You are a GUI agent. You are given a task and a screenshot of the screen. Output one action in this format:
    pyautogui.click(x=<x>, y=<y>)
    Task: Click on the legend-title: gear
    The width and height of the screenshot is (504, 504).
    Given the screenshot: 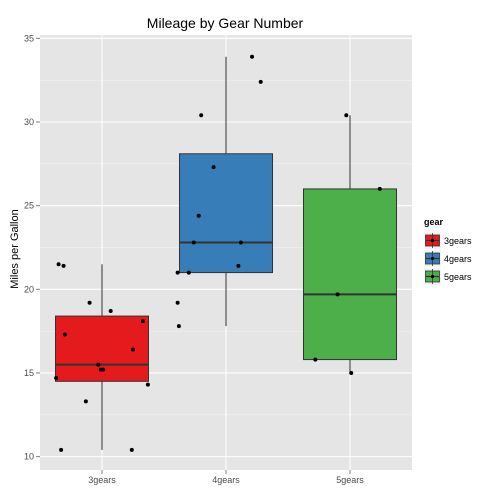 What is the action you would take?
    pyautogui.click(x=434, y=222)
    